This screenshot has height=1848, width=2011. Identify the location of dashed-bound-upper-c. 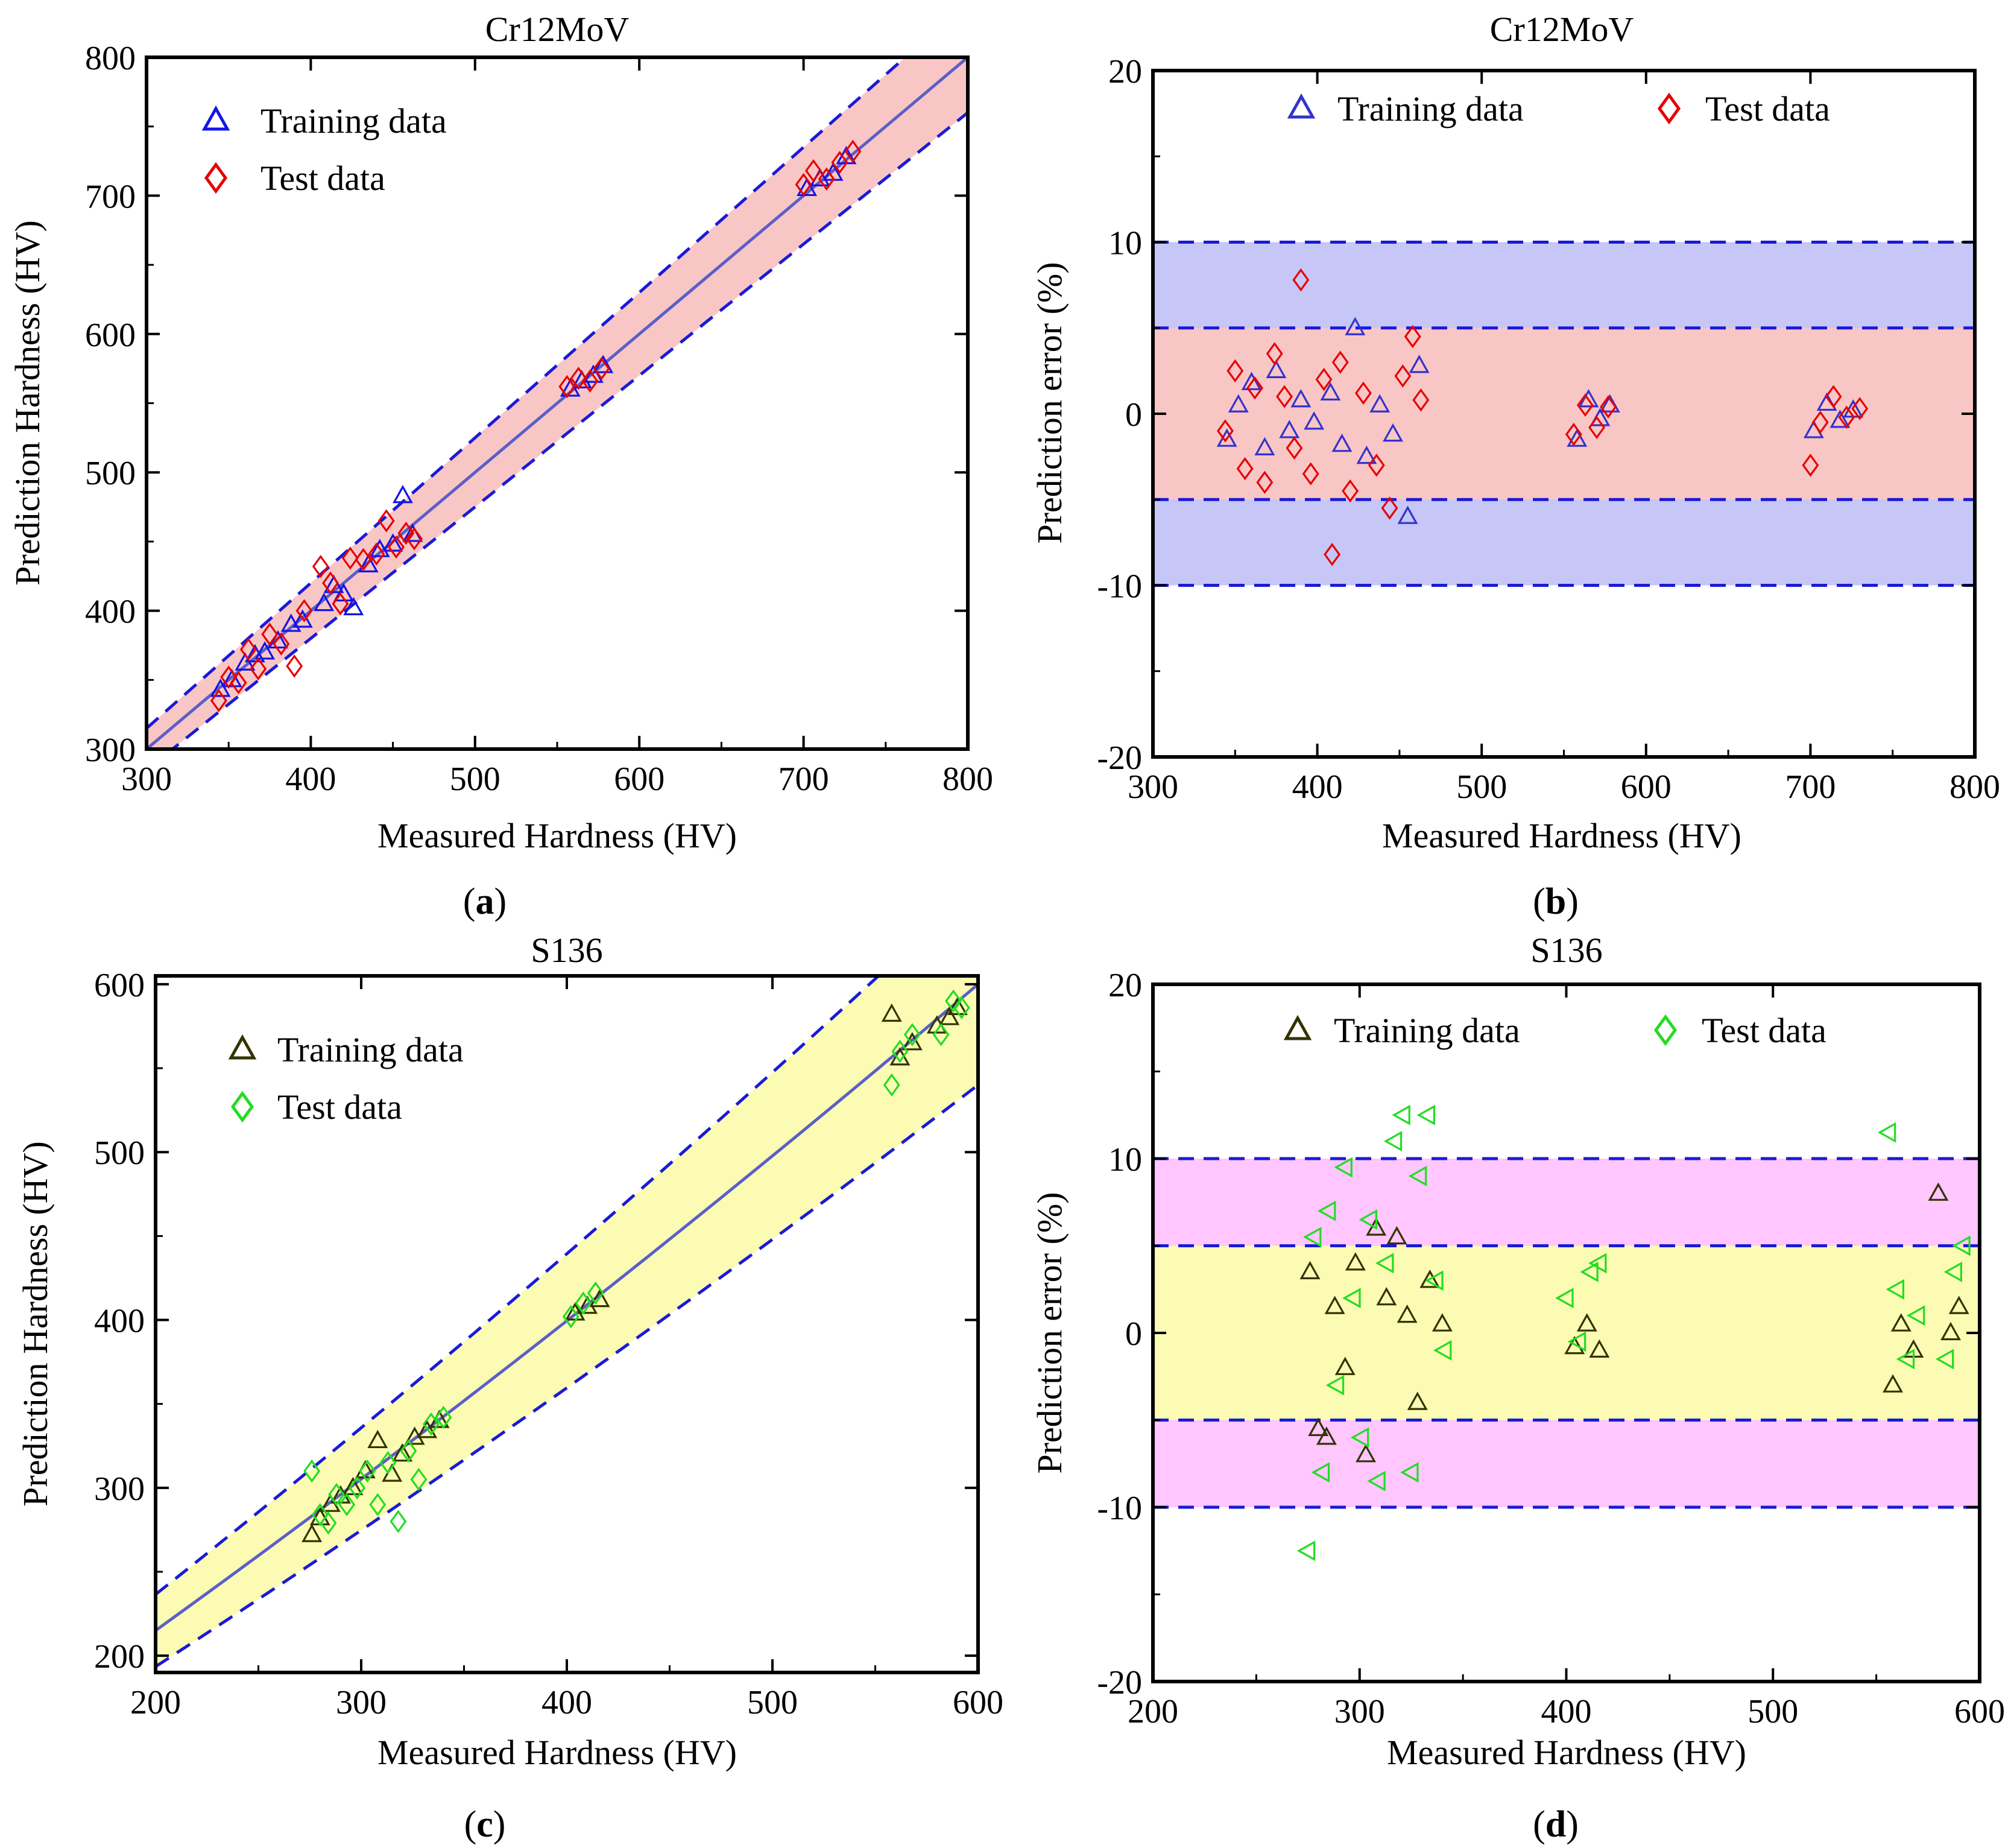
(518, 1286).